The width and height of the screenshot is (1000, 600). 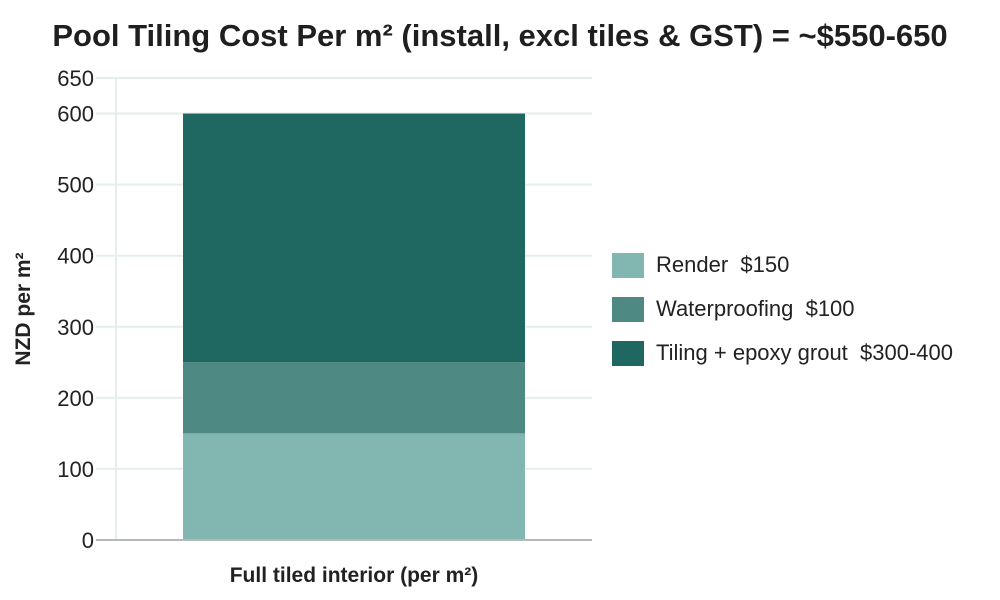 I want to click on legend-item-waterproofing: Waterproofing $100, so click(x=782, y=309).